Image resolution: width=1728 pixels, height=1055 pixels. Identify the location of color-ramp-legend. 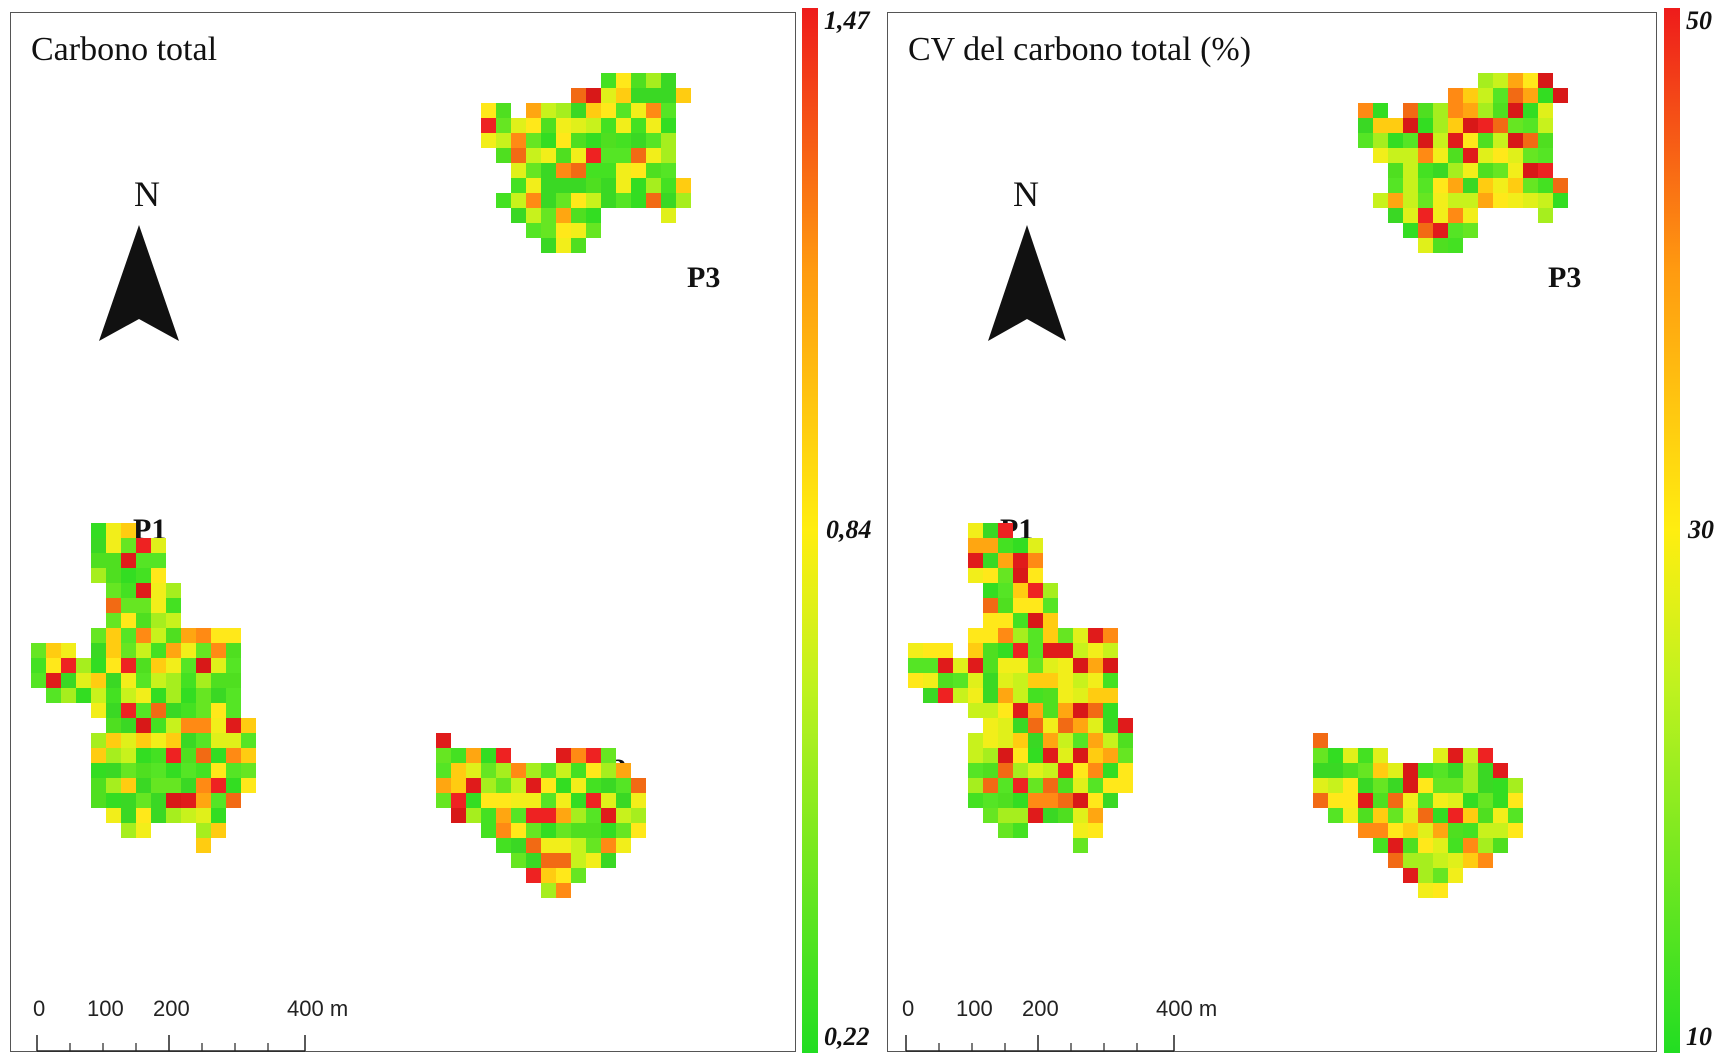
(810, 530).